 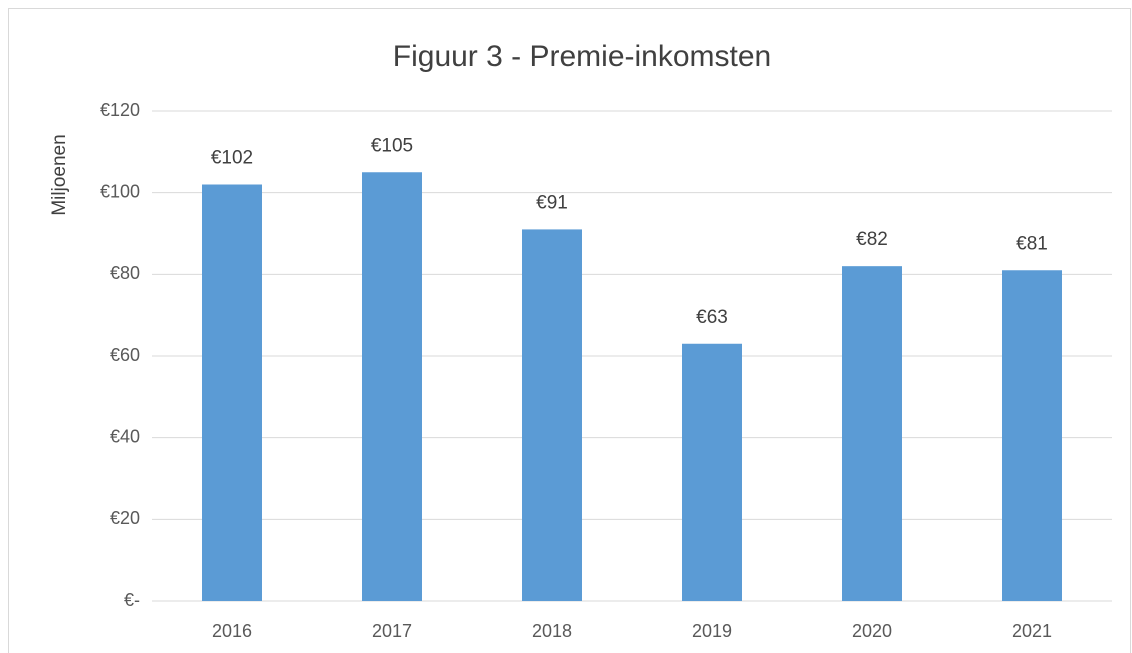 What do you see at coordinates (125, 518) in the screenshot?
I see `y-tick-label: €20` at bounding box center [125, 518].